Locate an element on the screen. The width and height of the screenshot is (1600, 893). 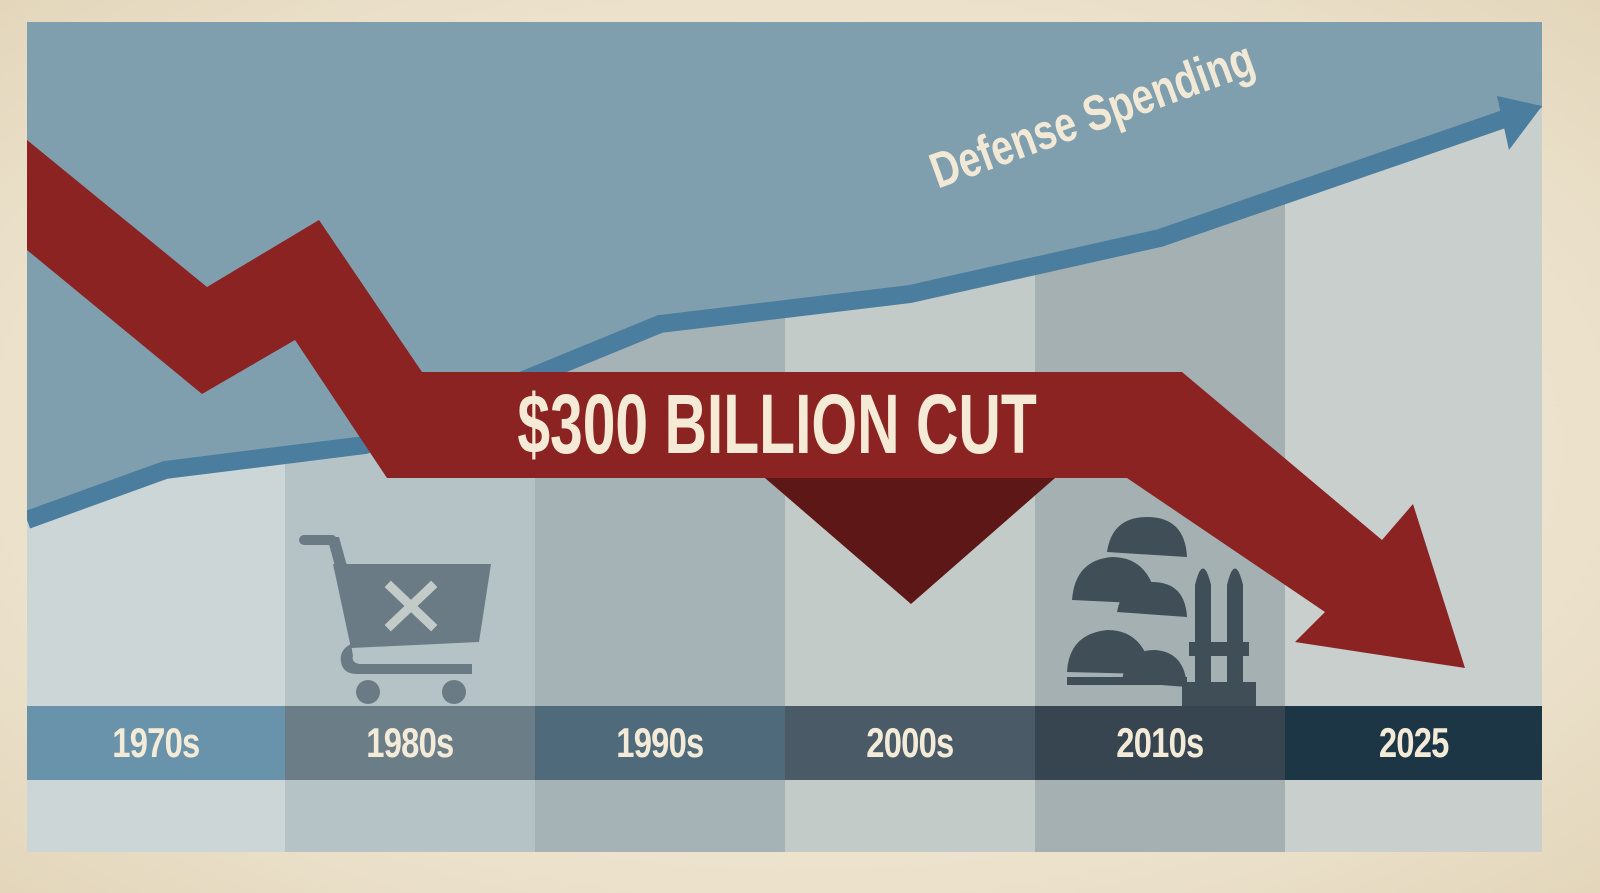
timeline-axis: 1970s 1980s 1990s 2000s 2010s 2025 is located at coordinates (784, 743).